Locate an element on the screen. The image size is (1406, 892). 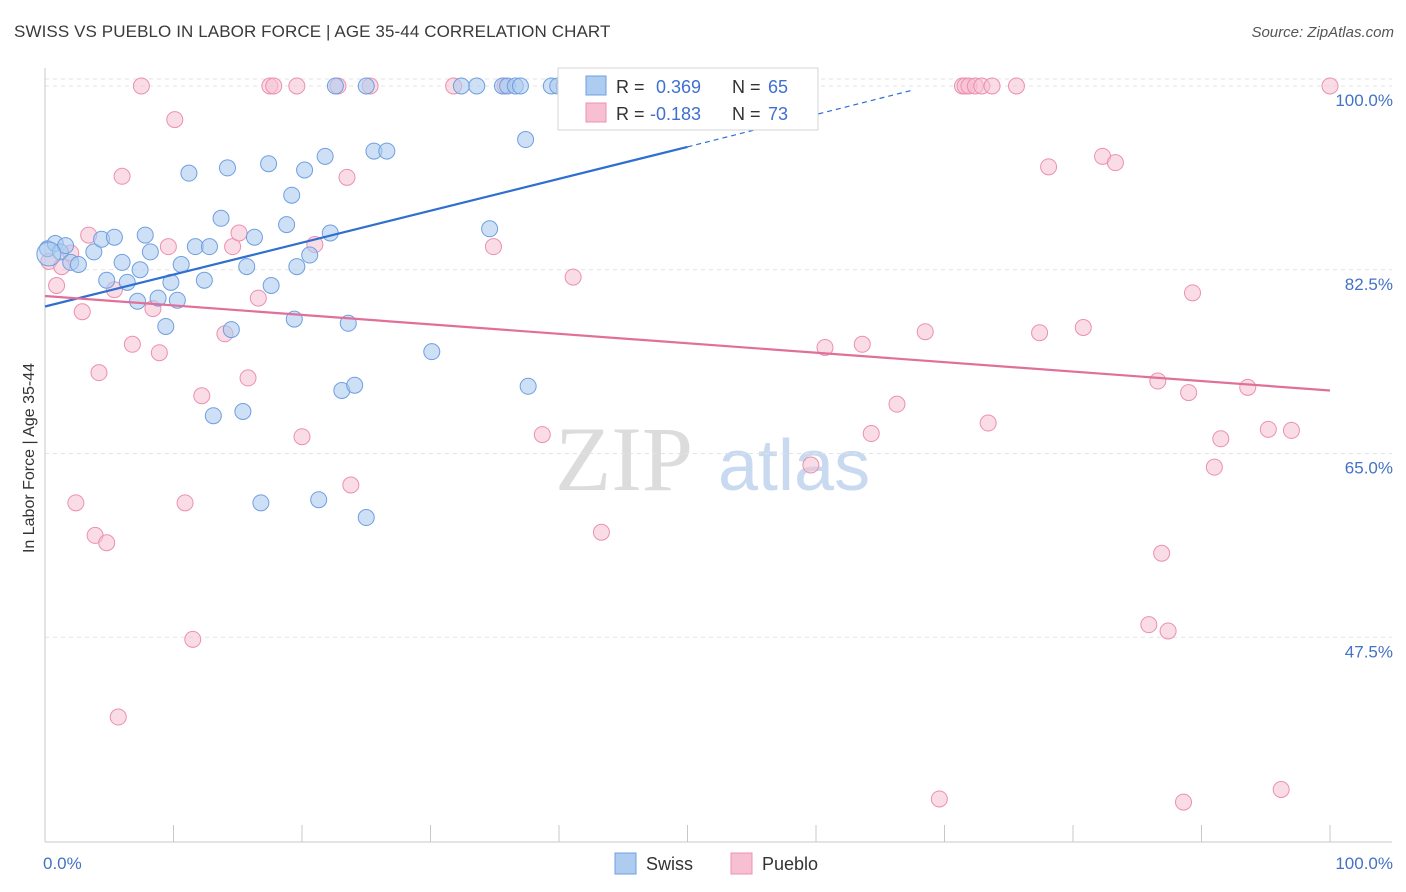
y-tick-label: 100.0% is located at coordinates (1364, 100).